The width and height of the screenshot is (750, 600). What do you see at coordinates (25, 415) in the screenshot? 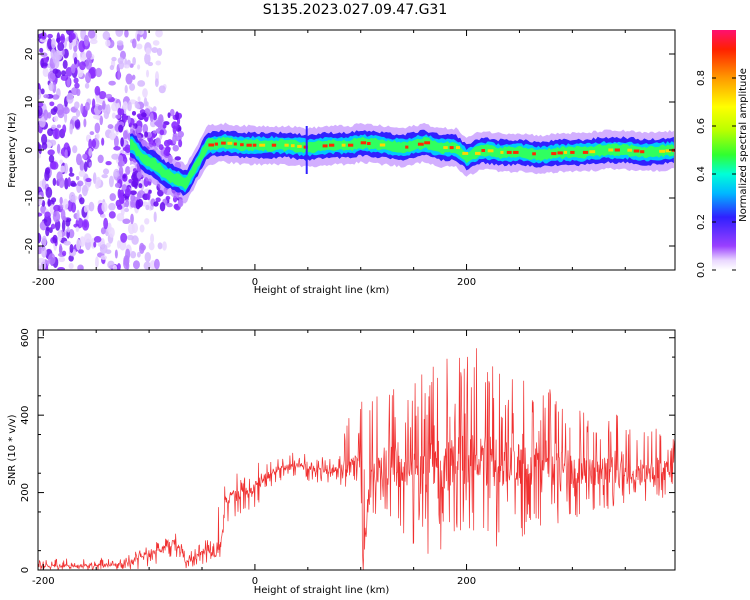
I see `snr-y-tick-label: 400` at bounding box center [25, 415].